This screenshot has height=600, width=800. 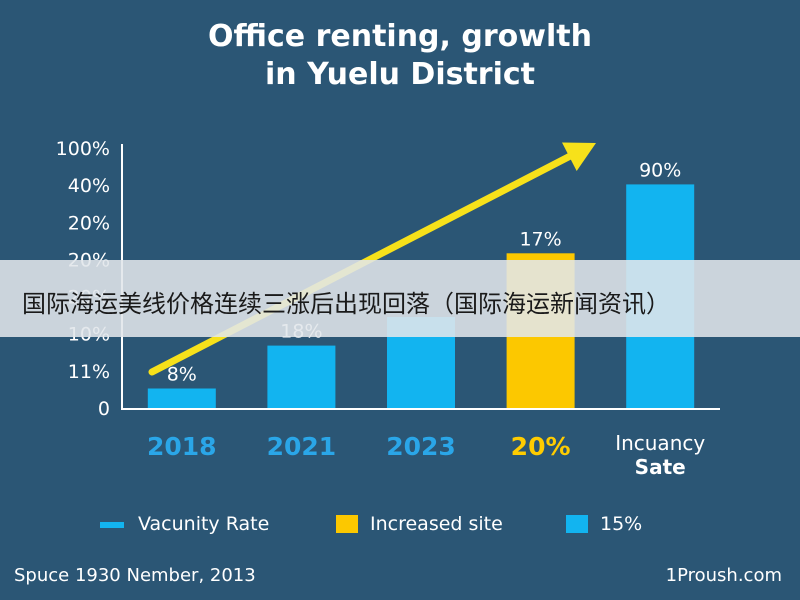 I want to click on website-credit: 1Proush.com, so click(x=723, y=575).